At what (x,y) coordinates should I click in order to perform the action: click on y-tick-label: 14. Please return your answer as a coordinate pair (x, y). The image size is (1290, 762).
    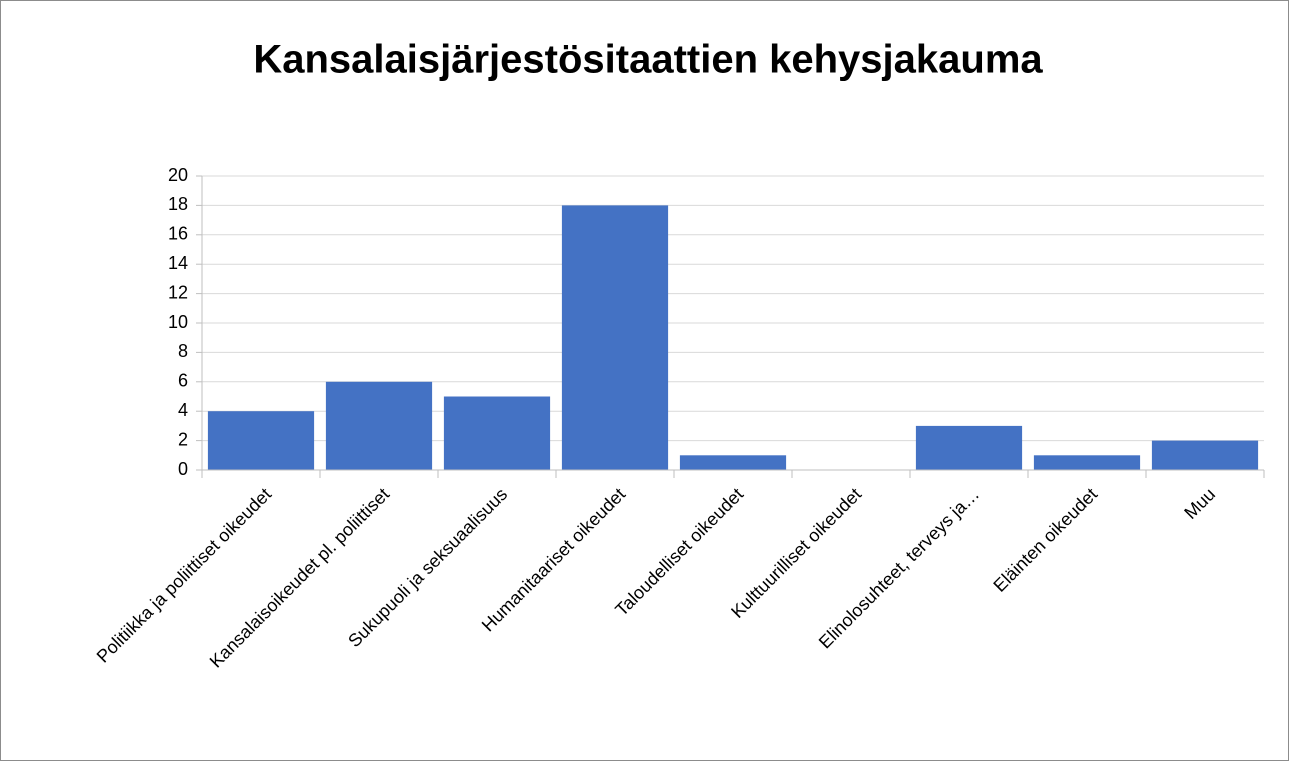
    Looking at the image, I should click on (178, 263).